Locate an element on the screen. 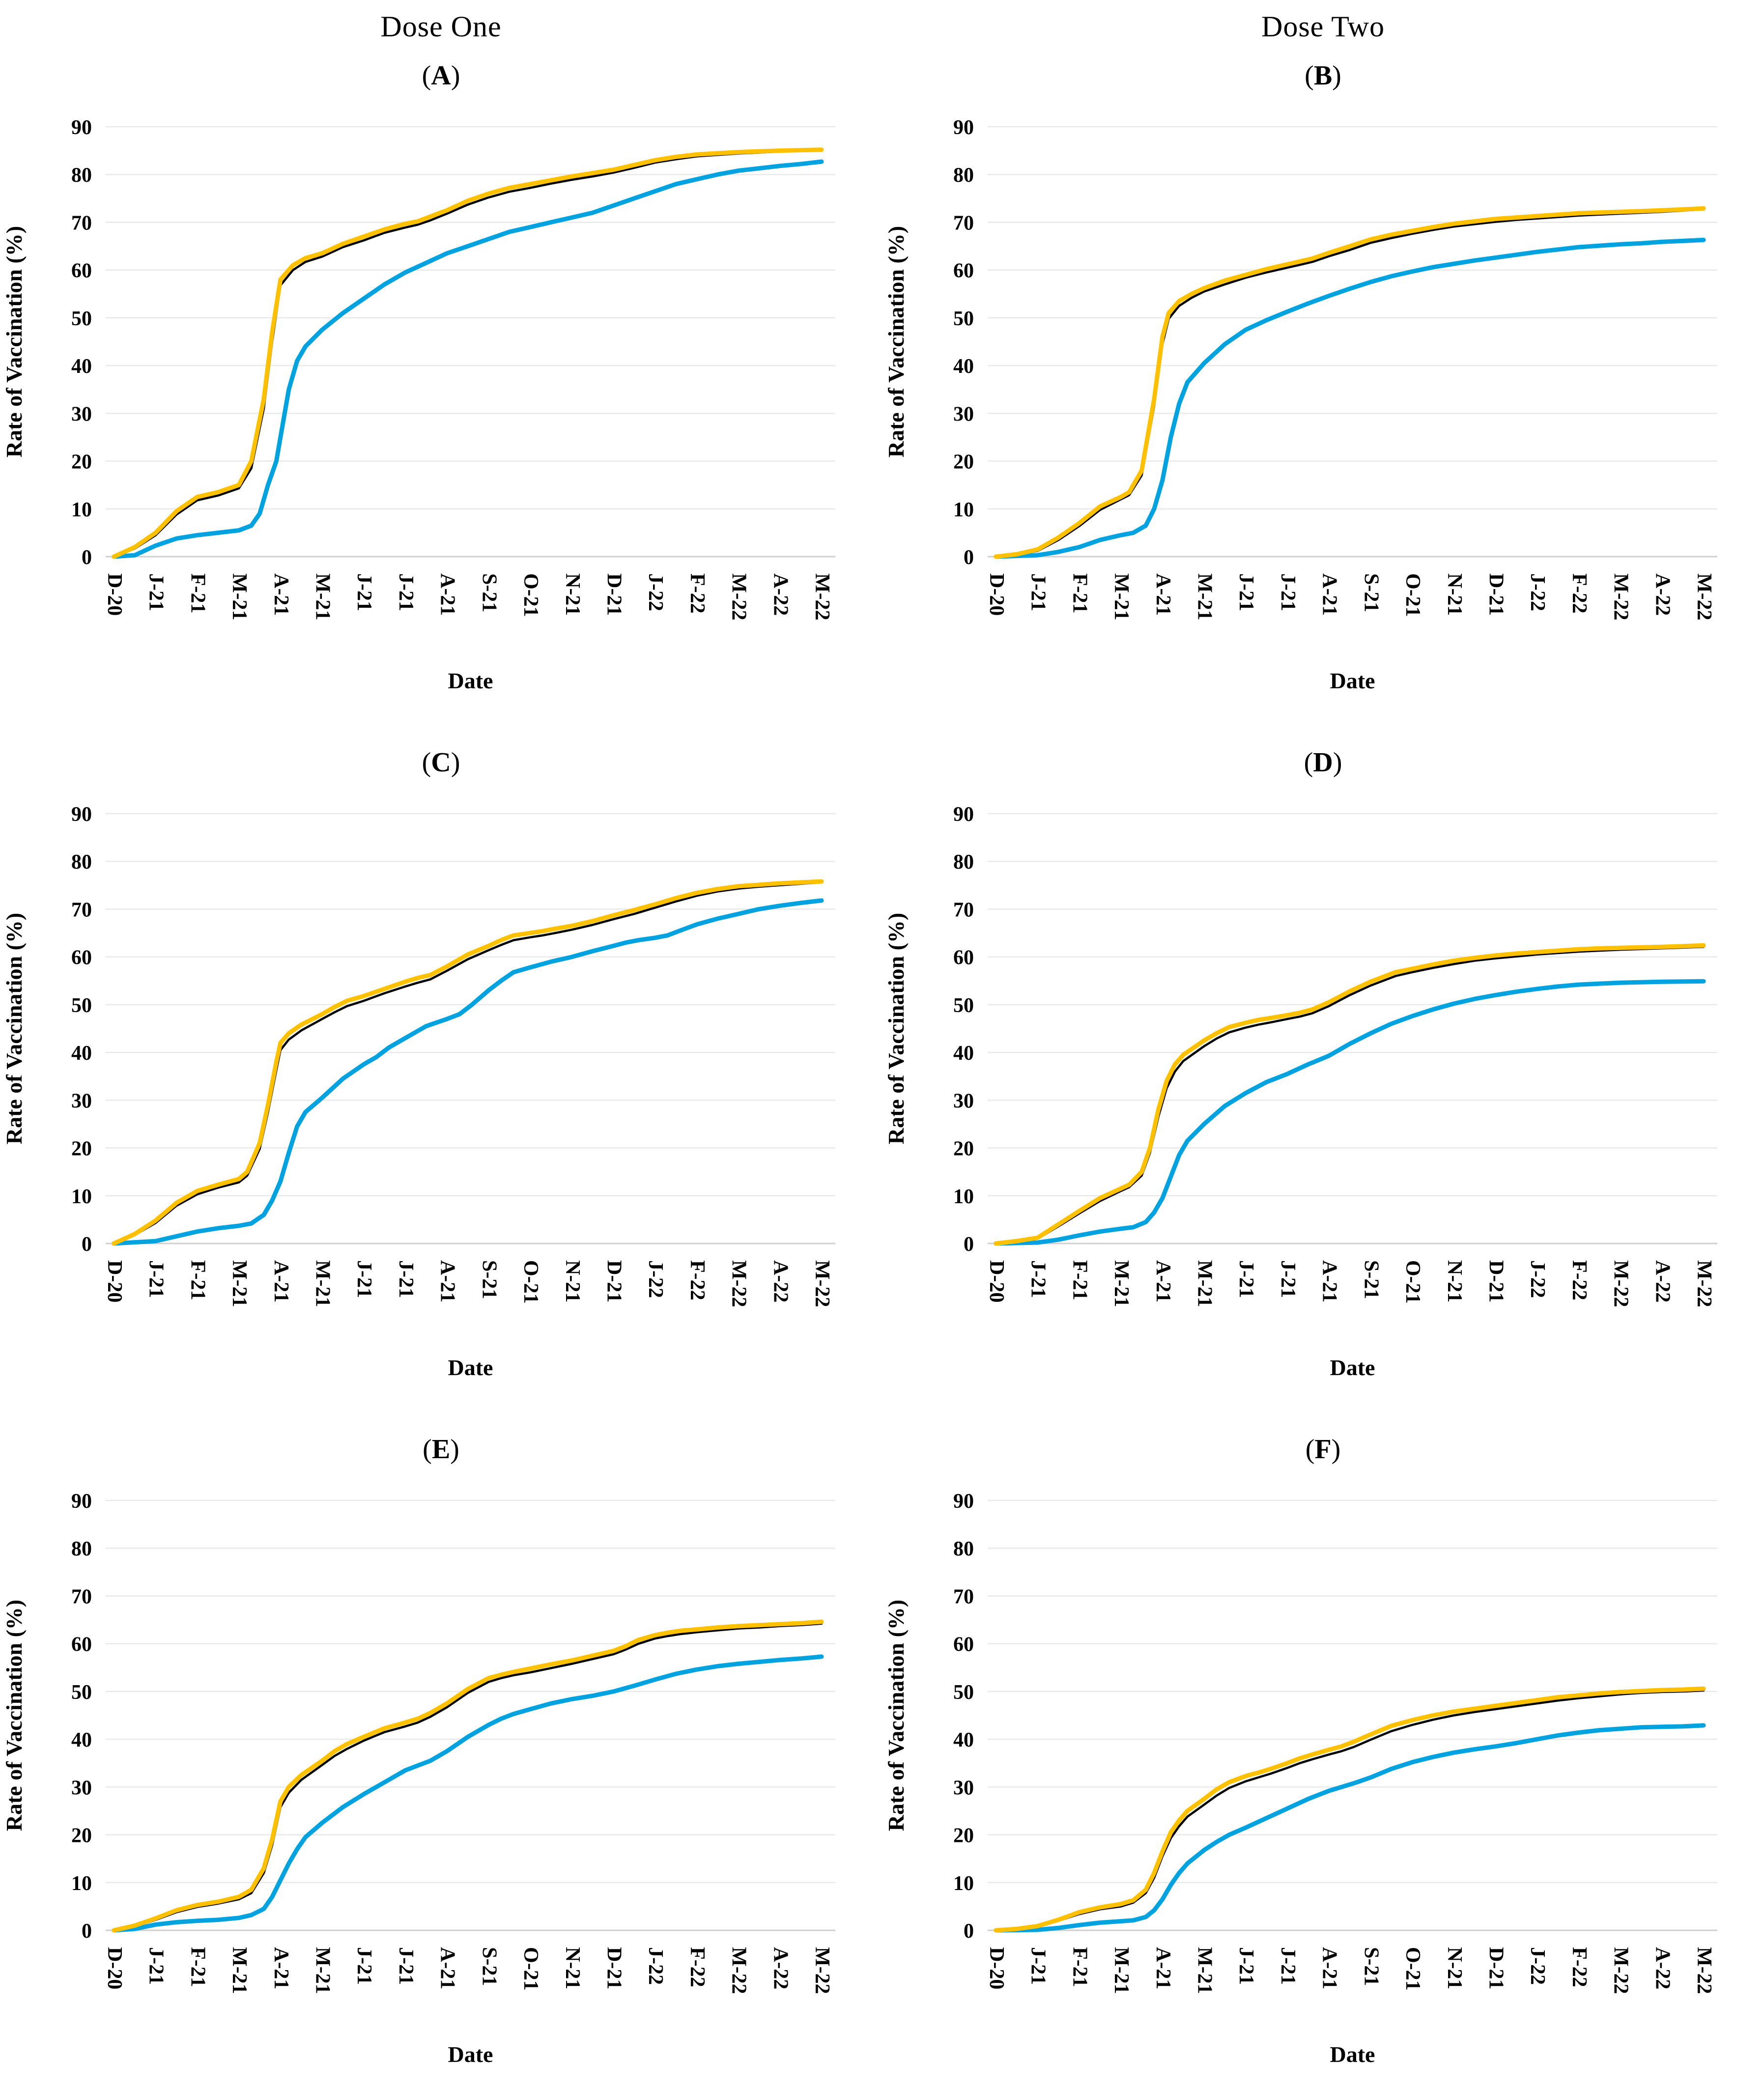 The image size is (1764, 2090). x-tick-label: J-22 is located at coordinates (655, 1966).